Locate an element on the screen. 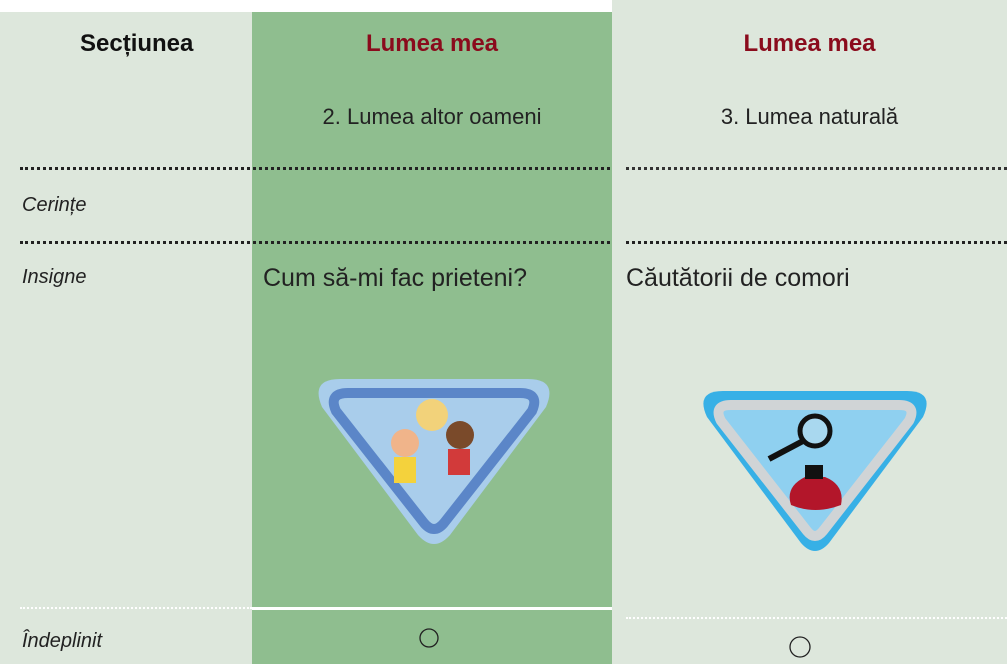 The width and height of the screenshot is (1007, 664). subheader-cell: 2. Lumea altor oameni is located at coordinates (432, 116).